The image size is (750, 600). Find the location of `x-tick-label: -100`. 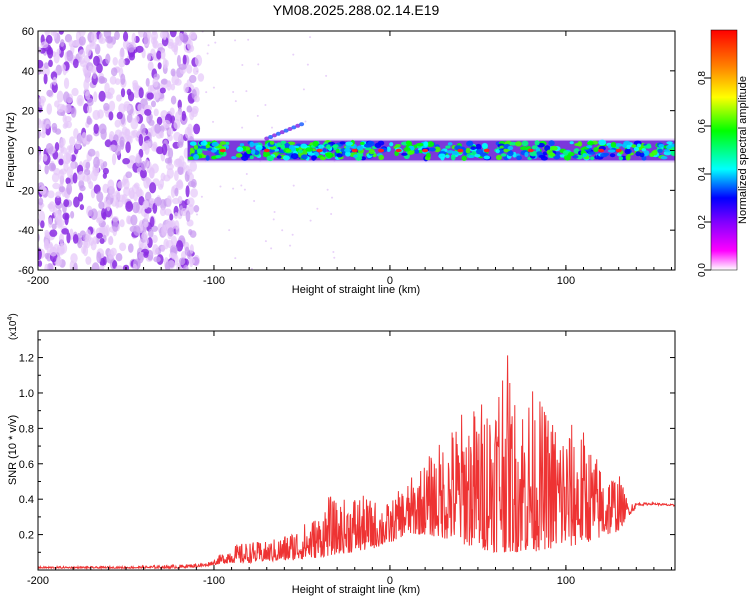

x-tick-label: -100 is located at coordinates (214, 581).